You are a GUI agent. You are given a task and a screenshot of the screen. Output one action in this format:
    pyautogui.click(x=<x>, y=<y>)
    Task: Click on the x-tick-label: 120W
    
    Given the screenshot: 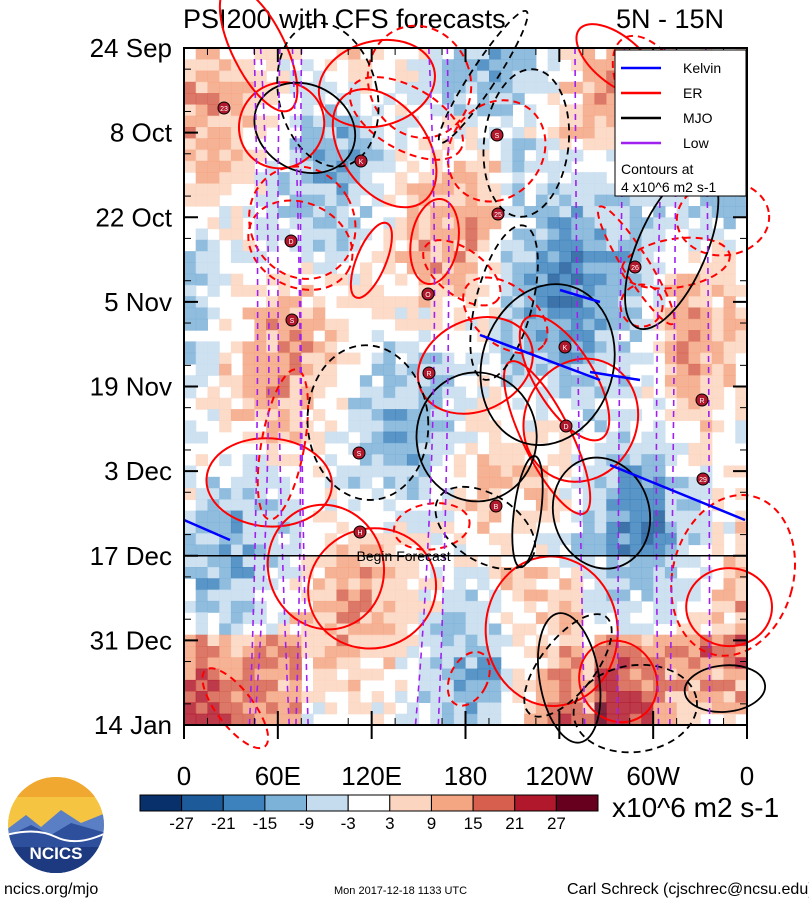 What is the action you would take?
    pyautogui.click(x=559, y=776)
    